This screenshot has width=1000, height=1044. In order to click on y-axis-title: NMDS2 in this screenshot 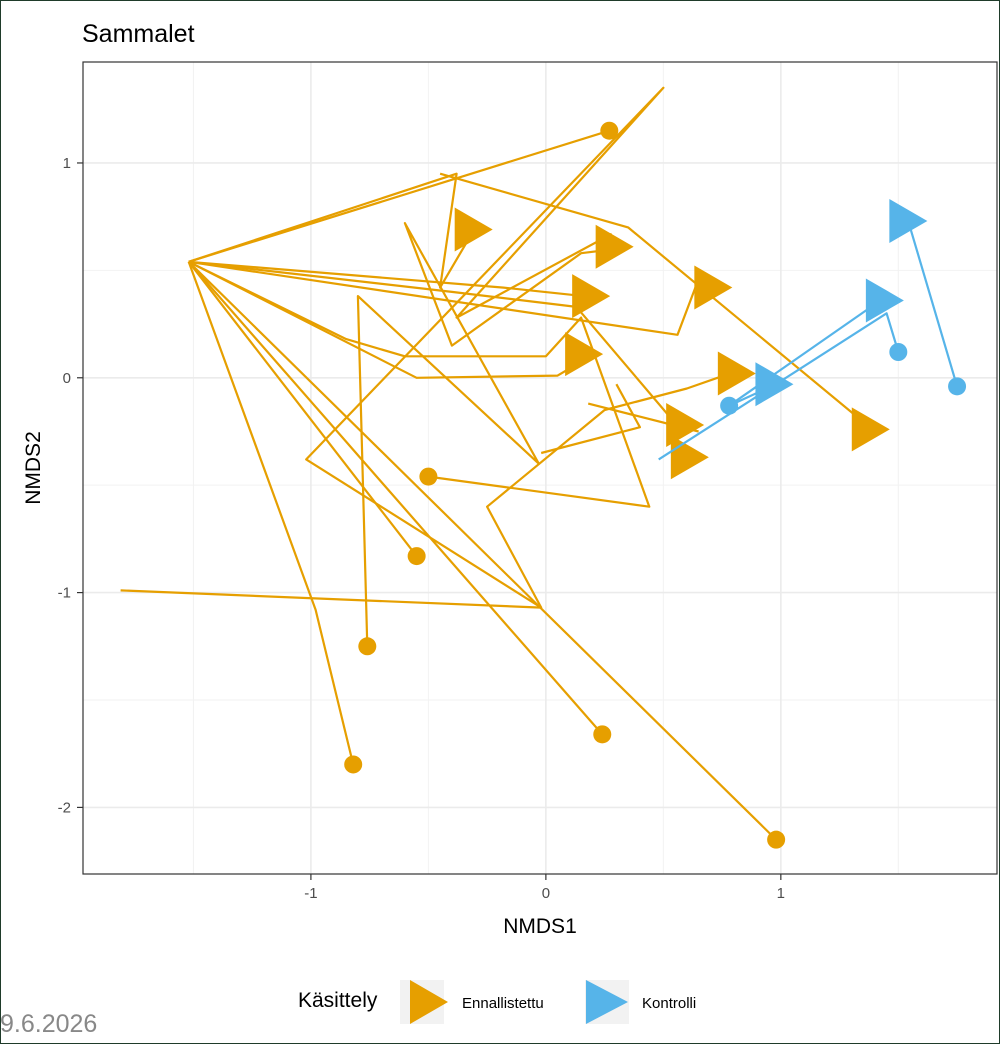, I will do `click(33, 468)`.